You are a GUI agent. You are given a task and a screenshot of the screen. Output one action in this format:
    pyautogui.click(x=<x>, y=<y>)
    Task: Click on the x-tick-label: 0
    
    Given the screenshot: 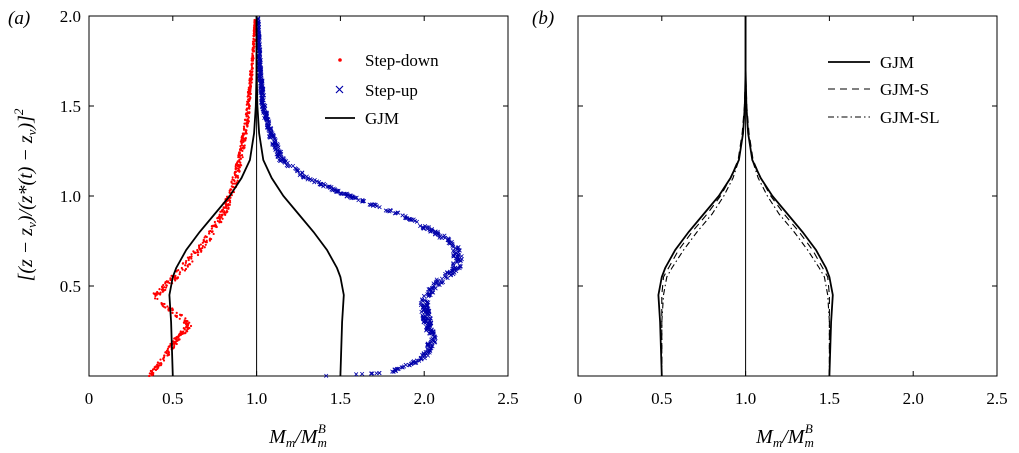 What is the action you would take?
    pyautogui.click(x=578, y=398)
    